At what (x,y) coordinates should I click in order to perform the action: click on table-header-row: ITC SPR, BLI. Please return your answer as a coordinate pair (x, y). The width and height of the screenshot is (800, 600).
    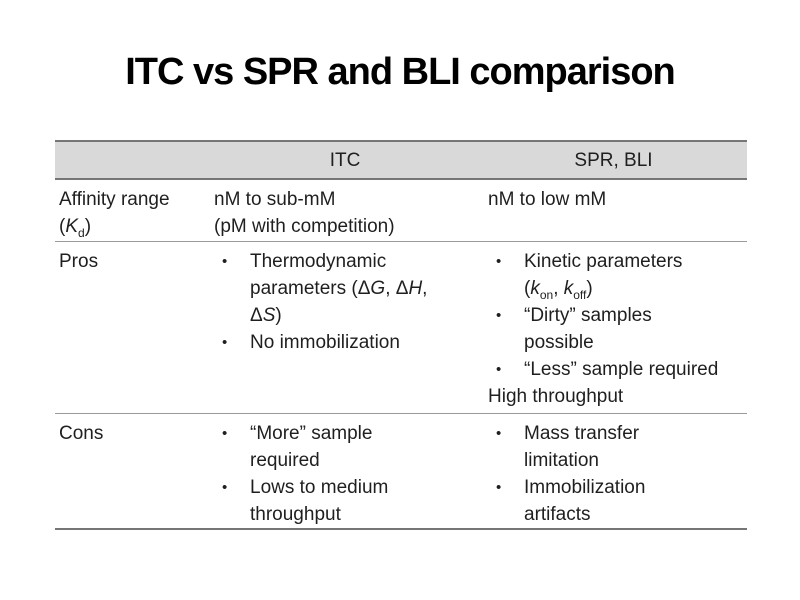
    Looking at the image, I should click on (401, 160).